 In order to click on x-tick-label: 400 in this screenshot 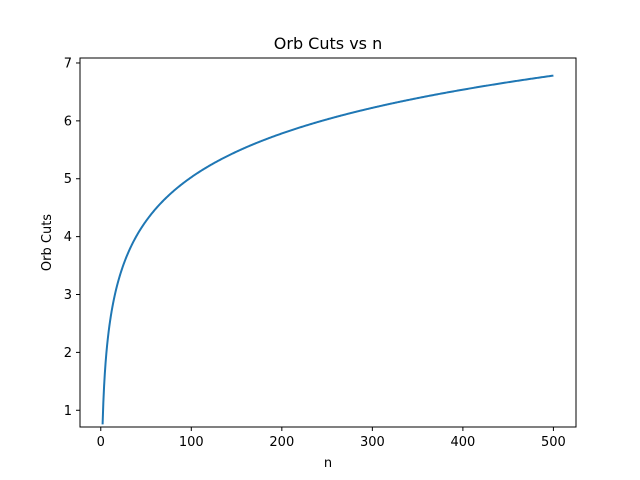, I will do `click(462, 442)`.